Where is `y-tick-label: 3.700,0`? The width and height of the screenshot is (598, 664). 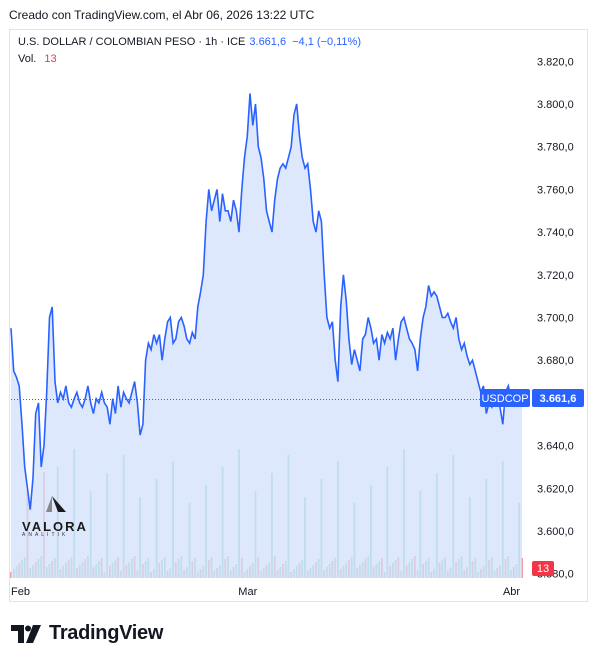 y-tick-label: 3.700,0 is located at coordinates (555, 319).